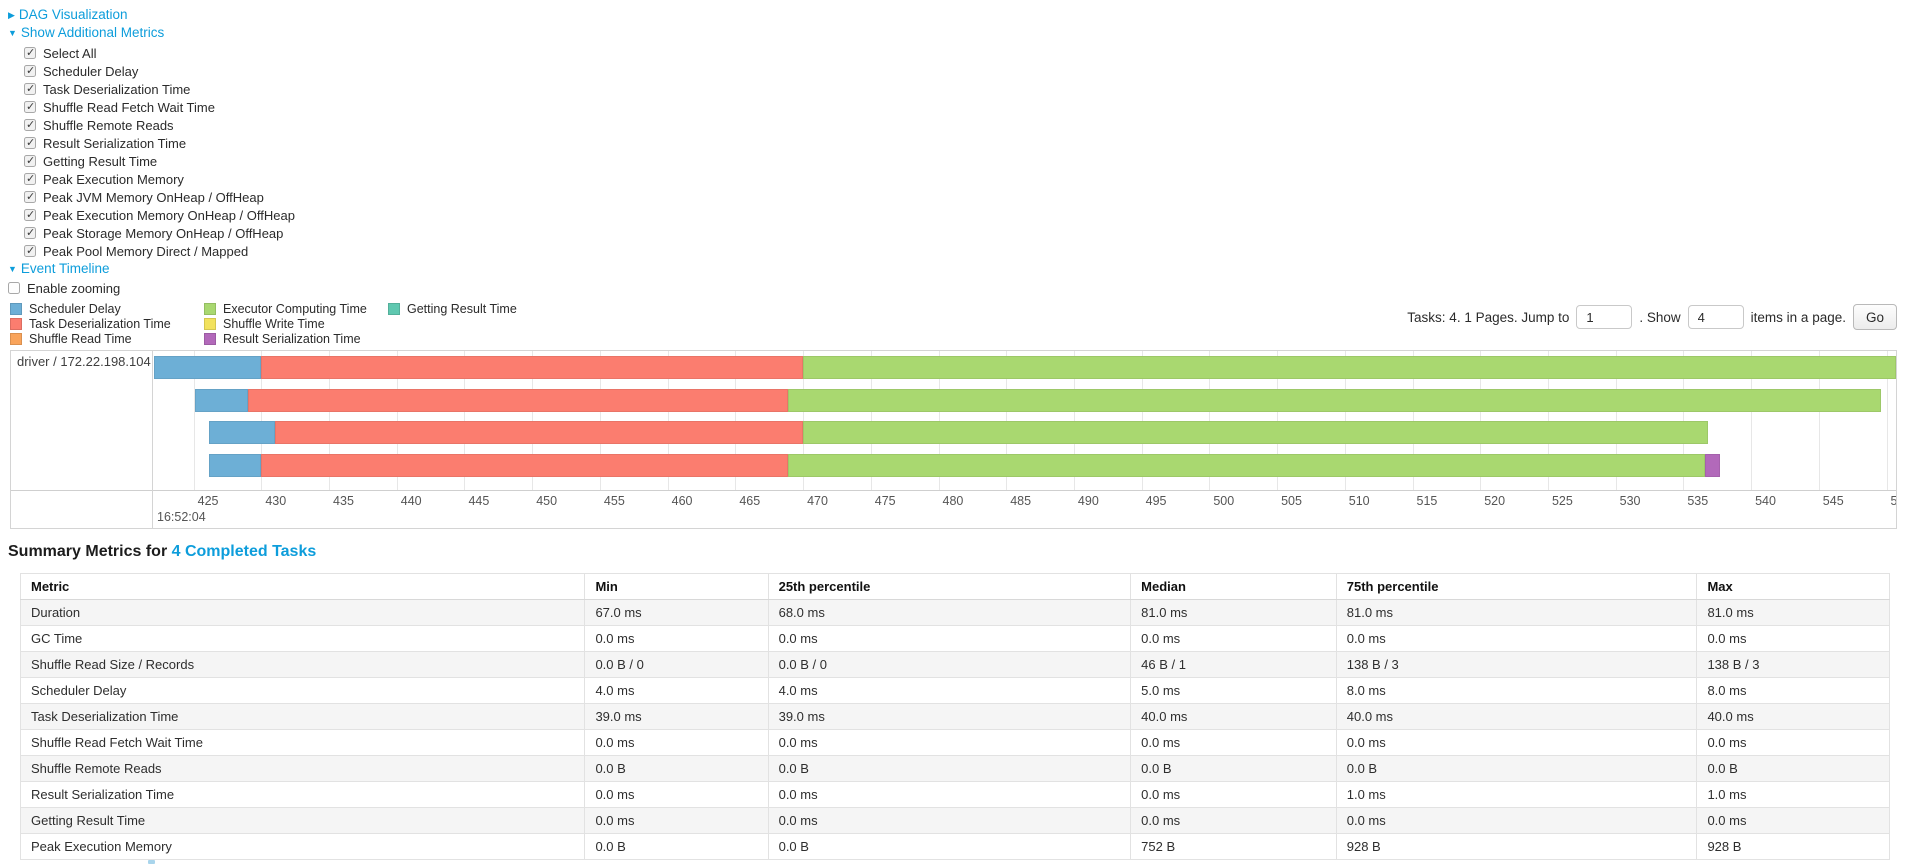 This screenshot has height=865, width=1907. I want to click on axis-tick-label: 545, so click(1833, 501).